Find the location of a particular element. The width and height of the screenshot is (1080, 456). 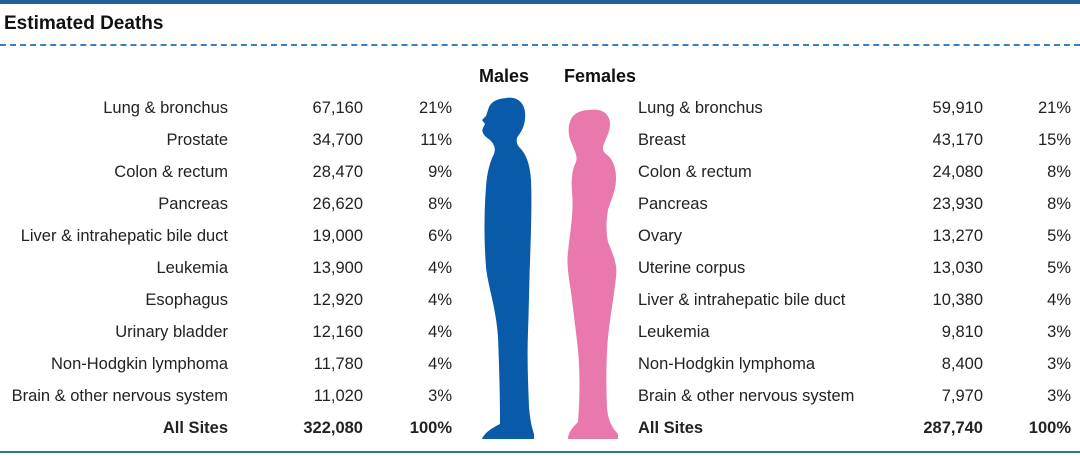

deaths-value: 11,780 is located at coordinates (338, 364).